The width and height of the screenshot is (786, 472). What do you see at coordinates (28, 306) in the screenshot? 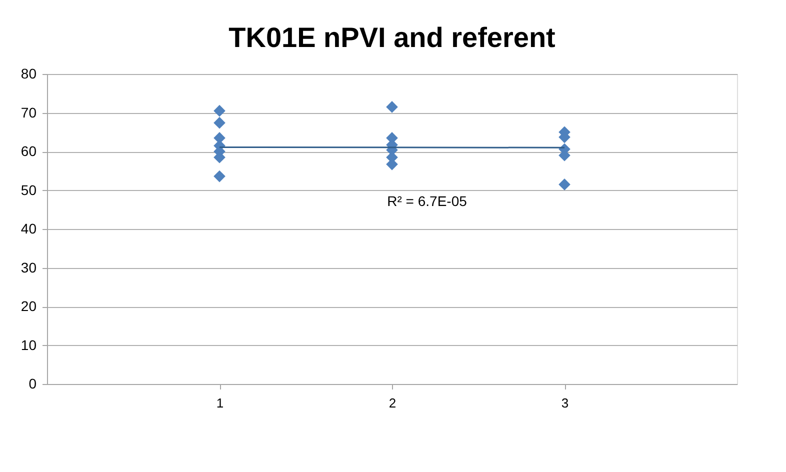
I see `y-tick-label: 20` at bounding box center [28, 306].